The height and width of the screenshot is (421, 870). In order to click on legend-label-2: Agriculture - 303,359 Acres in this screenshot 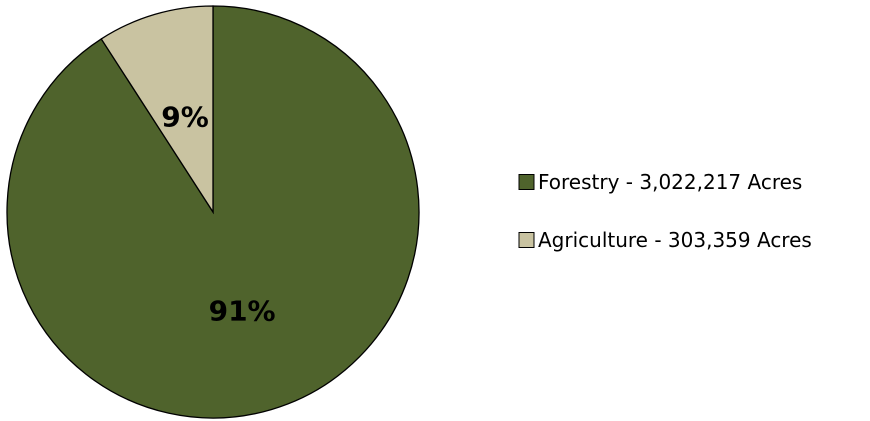, I will do `click(675, 240)`.